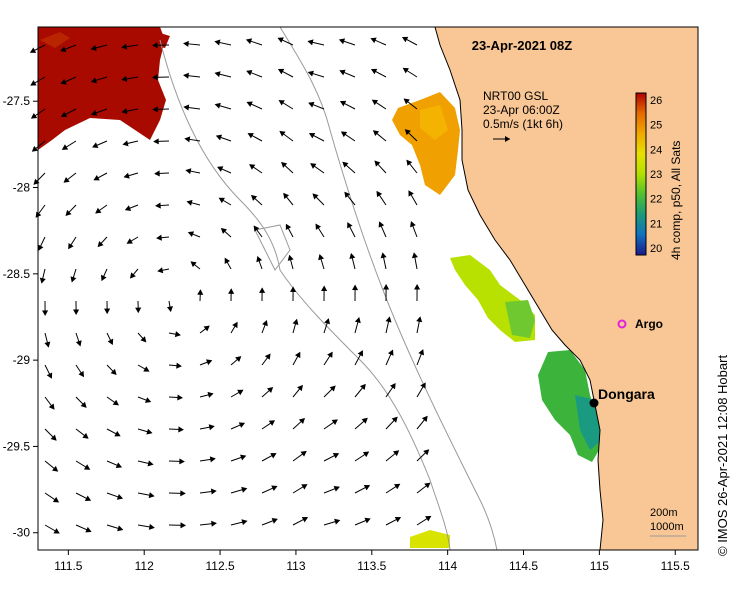 The width and height of the screenshot is (739, 592). Describe the element at coordinates (521, 110) in the screenshot. I see `current-time: 23-Apr 06:00Z` at that location.